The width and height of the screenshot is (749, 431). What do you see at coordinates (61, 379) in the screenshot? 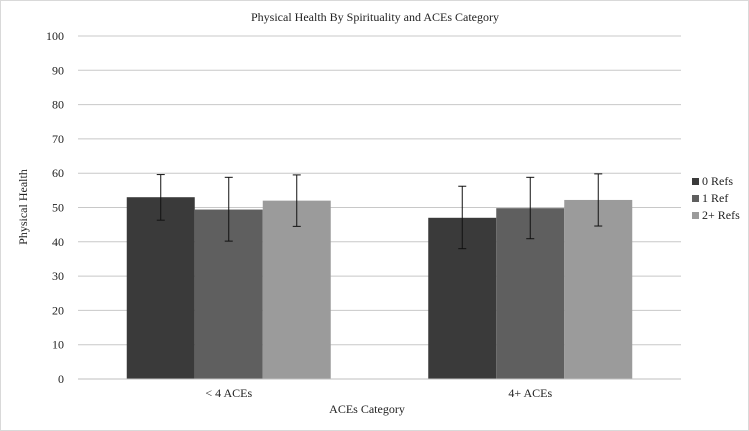
I see `y-tick-label: 0` at bounding box center [61, 379].